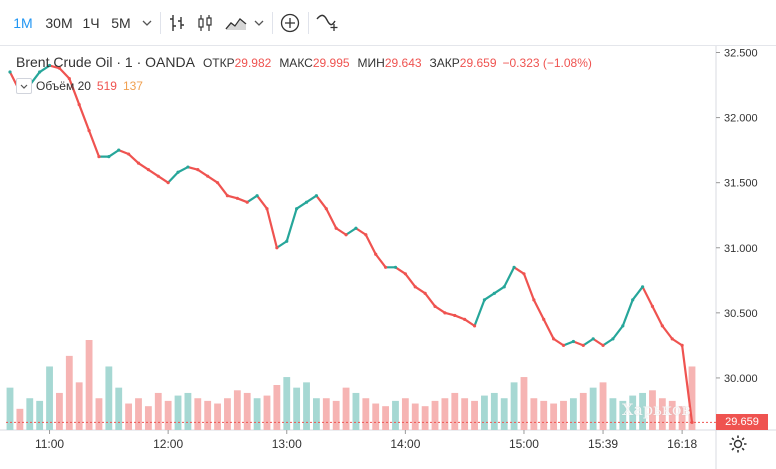 This screenshot has width=776, height=469. What do you see at coordinates (388, 23) in the screenshot?
I see `chart-toolbar: 1М 30М 1Ч 5М` at bounding box center [388, 23].